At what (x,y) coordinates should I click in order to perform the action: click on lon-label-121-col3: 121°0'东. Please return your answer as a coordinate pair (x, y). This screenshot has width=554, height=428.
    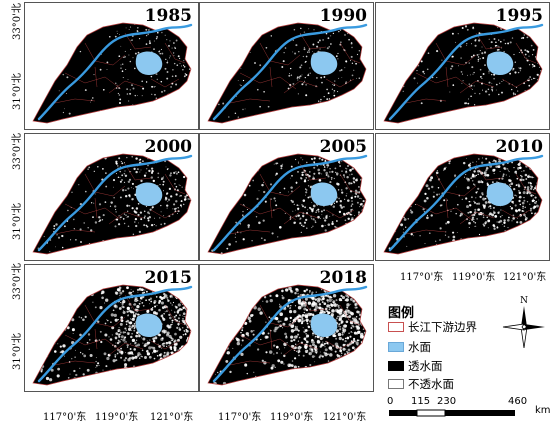
    Looking at the image, I should click on (525, 277).